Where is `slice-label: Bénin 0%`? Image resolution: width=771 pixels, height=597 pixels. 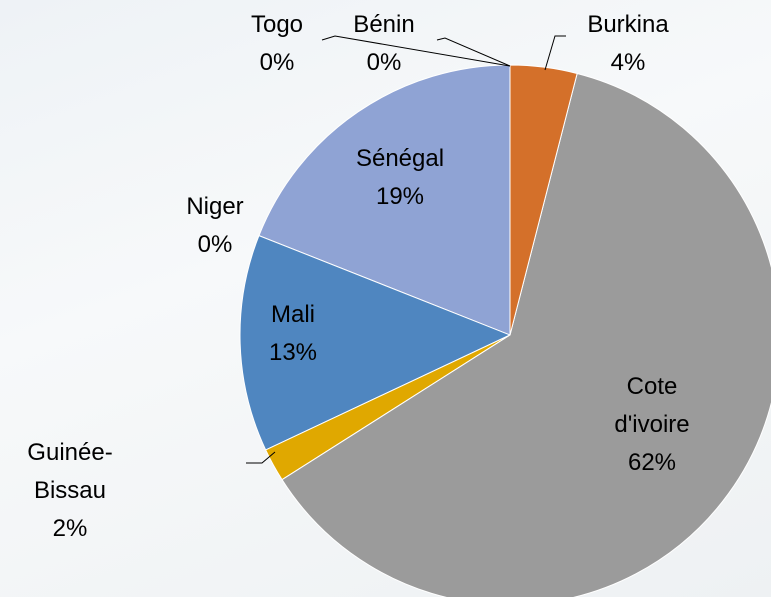
slice-label: Bénin 0% is located at coordinates (383, 44).